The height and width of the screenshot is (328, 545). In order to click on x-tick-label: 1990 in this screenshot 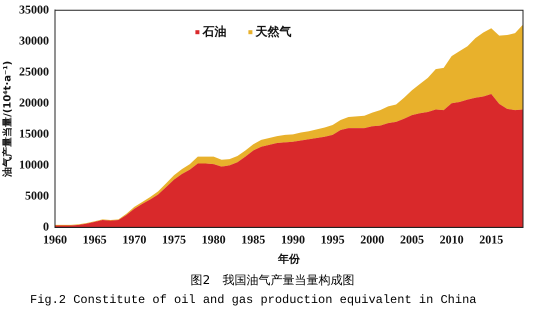, I will do `click(292, 239)`.